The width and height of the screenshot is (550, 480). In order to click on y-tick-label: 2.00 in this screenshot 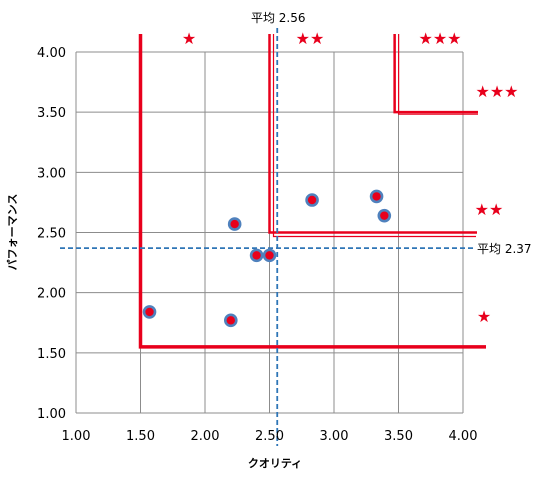, I will do `click(51, 294)`.